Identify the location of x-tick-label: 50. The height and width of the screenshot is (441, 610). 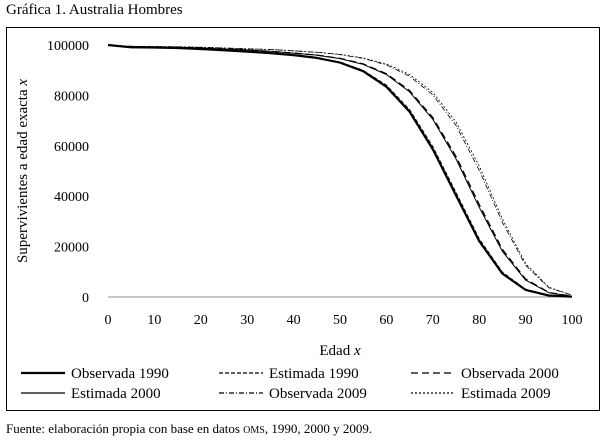
(340, 320).